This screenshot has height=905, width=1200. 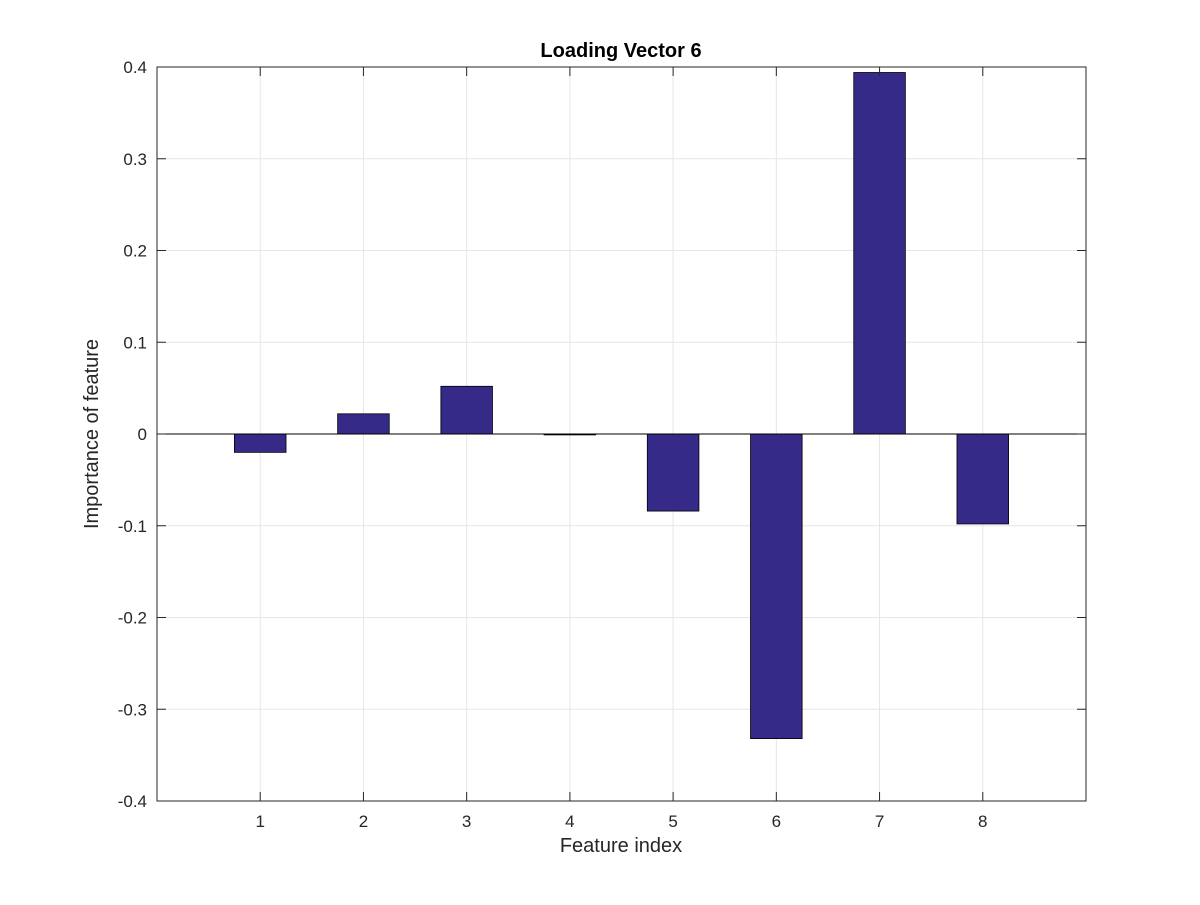 What do you see at coordinates (672, 821) in the screenshot?
I see `x-tick-label: 5` at bounding box center [672, 821].